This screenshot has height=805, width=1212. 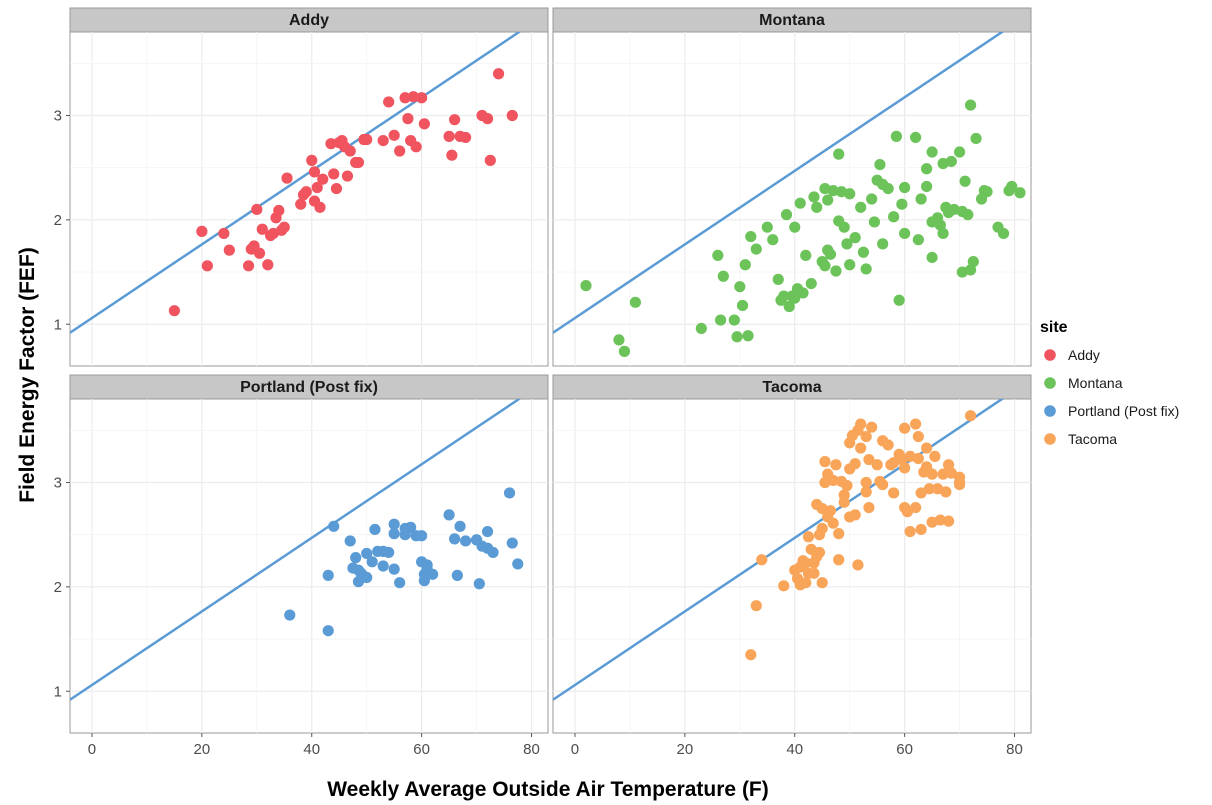 I want to click on reference-line, so click(x=779, y=550).